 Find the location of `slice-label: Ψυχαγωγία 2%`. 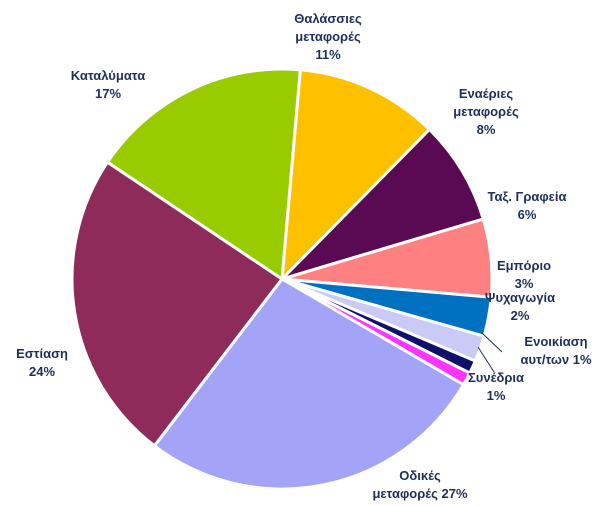

slice-label: Ψυχαγωγία 2% is located at coordinates (520, 306).